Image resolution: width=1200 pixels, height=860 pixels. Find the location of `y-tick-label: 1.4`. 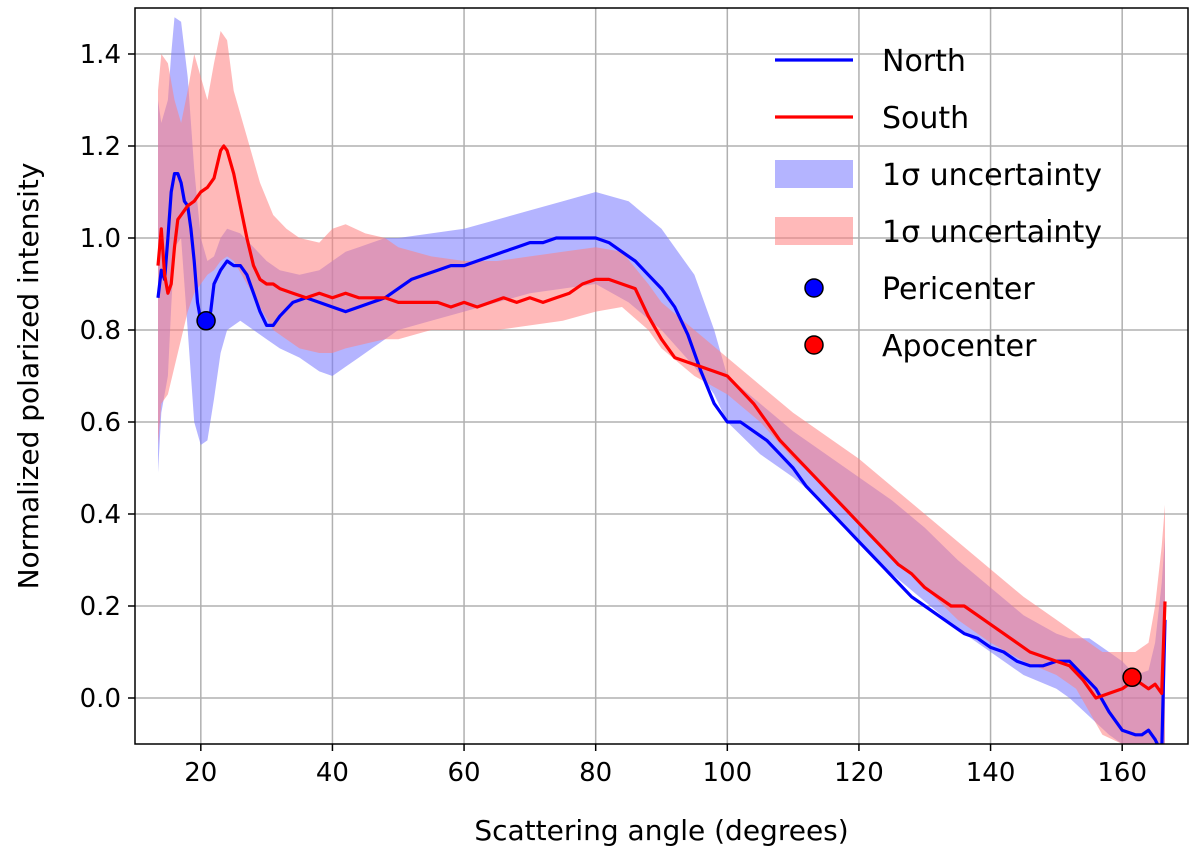

y-tick-label: 1.4 is located at coordinates (100, 55).